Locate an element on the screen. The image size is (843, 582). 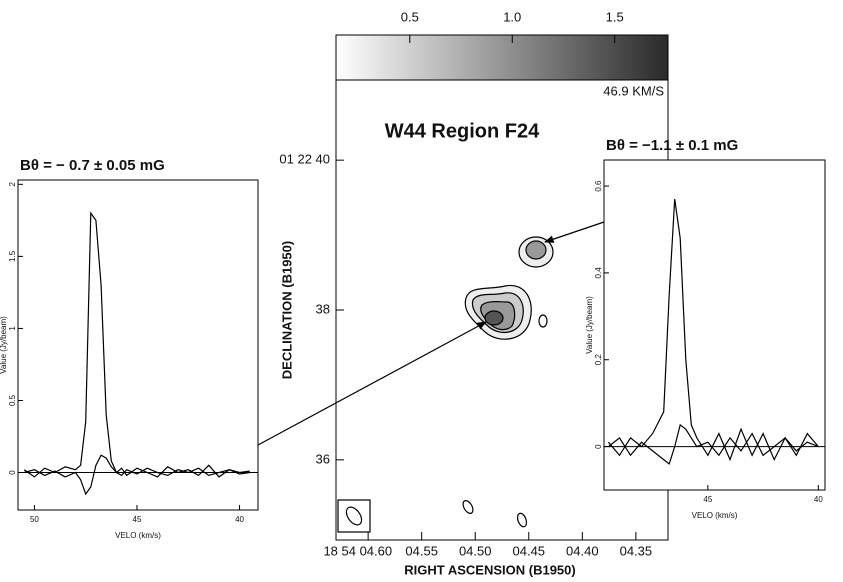
colorbar is located at coordinates (502, 57).